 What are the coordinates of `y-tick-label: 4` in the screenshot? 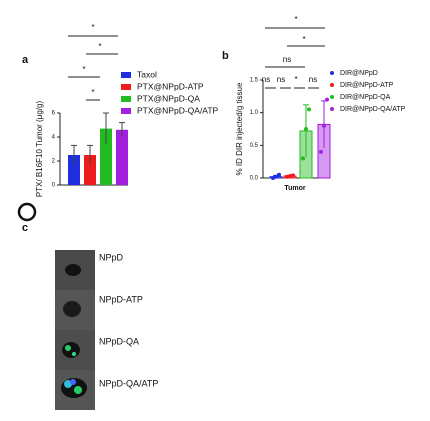 It's located at (54, 138).